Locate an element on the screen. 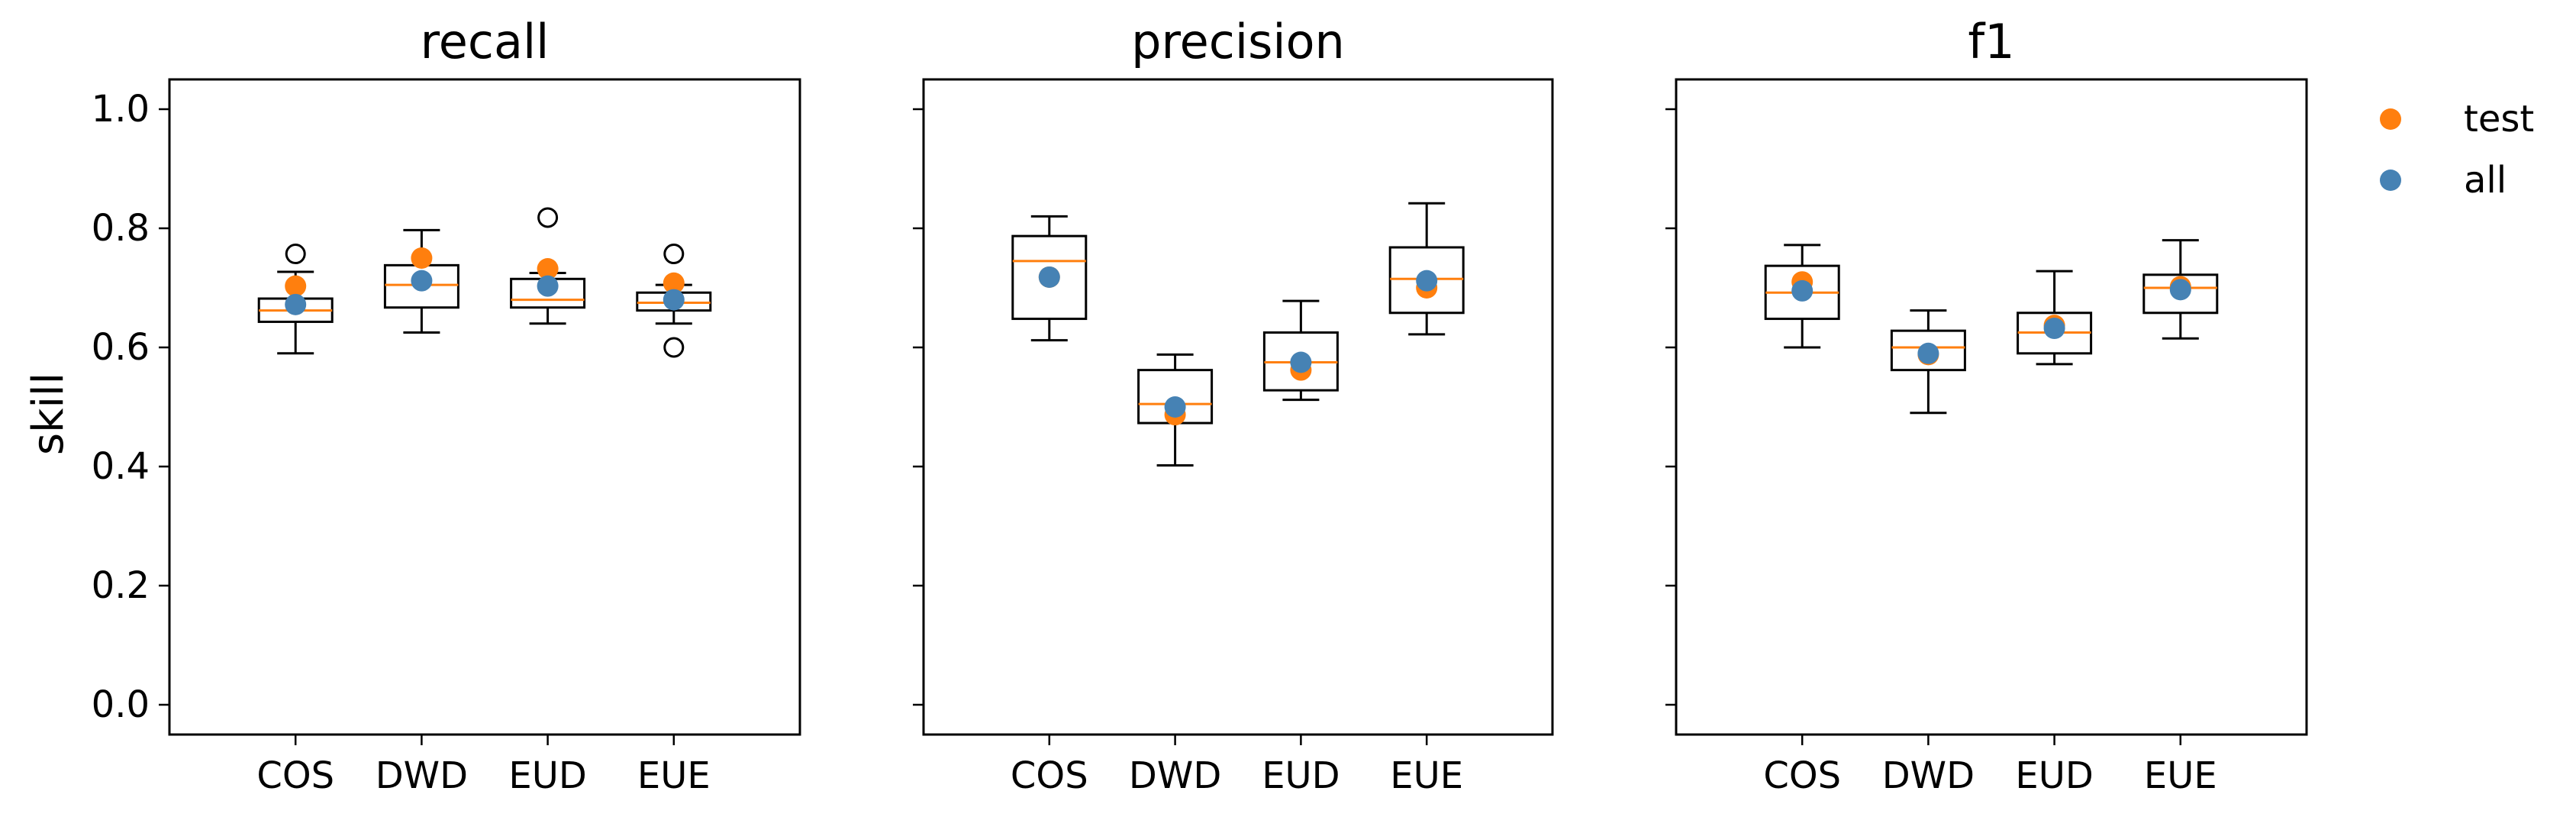  y-tick-label: 1.0 is located at coordinates (121, 109).